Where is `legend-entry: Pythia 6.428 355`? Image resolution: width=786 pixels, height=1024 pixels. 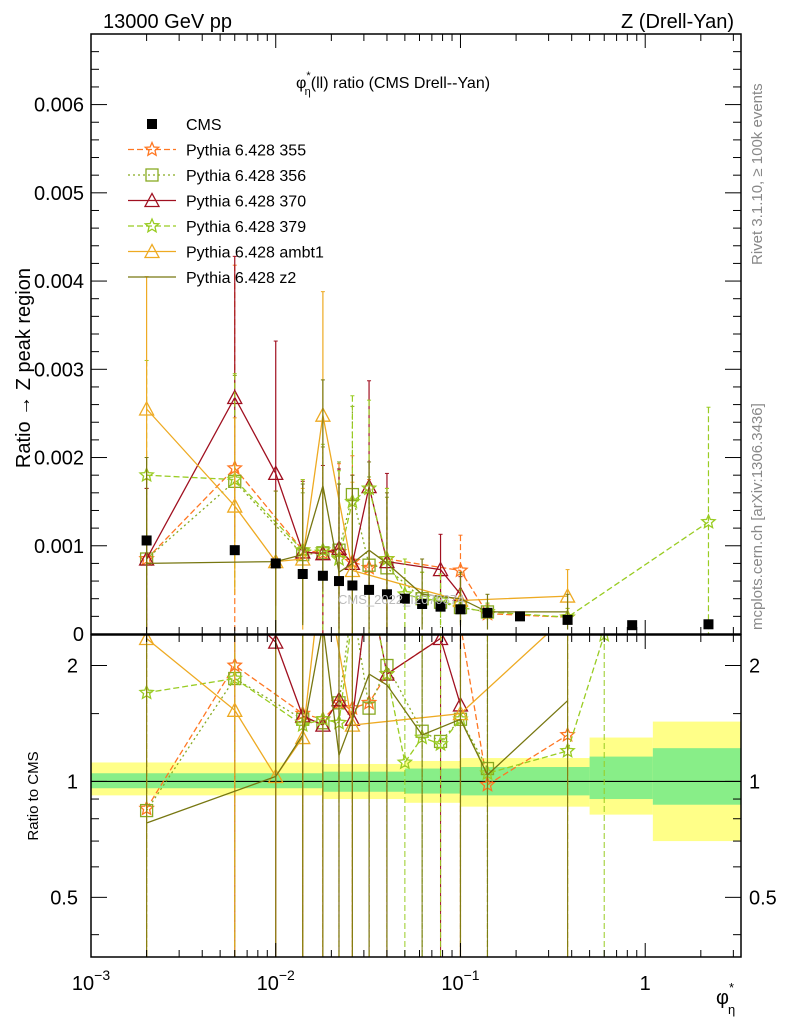
legend-entry: Pythia 6.428 355 is located at coordinates (217, 150).